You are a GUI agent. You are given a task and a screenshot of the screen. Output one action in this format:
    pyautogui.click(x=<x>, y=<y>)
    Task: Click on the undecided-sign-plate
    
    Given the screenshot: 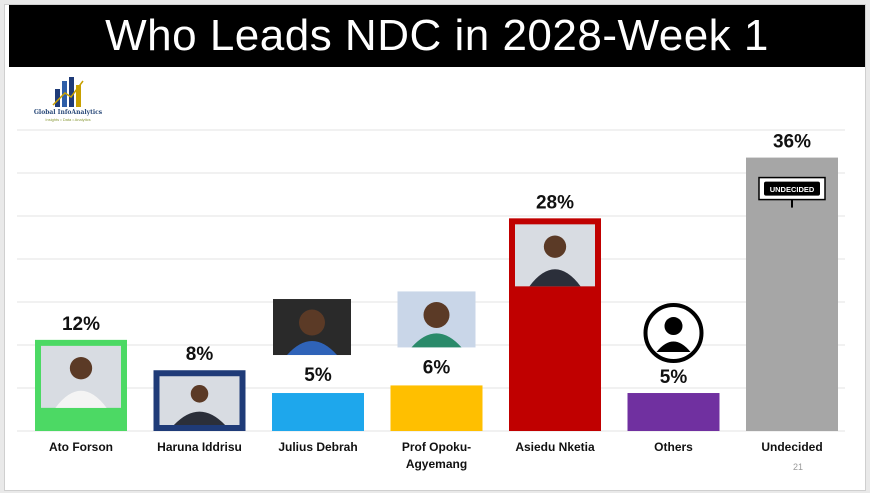 What is the action you would take?
    pyautogui.click(x=792, y=188)
    